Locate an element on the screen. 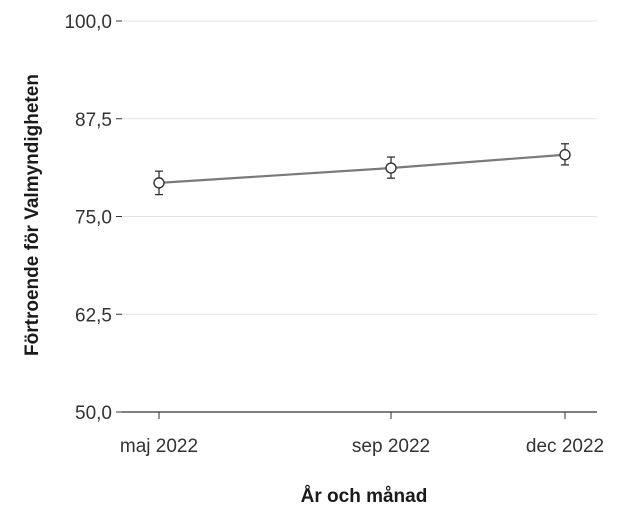 The width and height of the screenshot is (621, 510). series-line is located at coordinates (362, 168).